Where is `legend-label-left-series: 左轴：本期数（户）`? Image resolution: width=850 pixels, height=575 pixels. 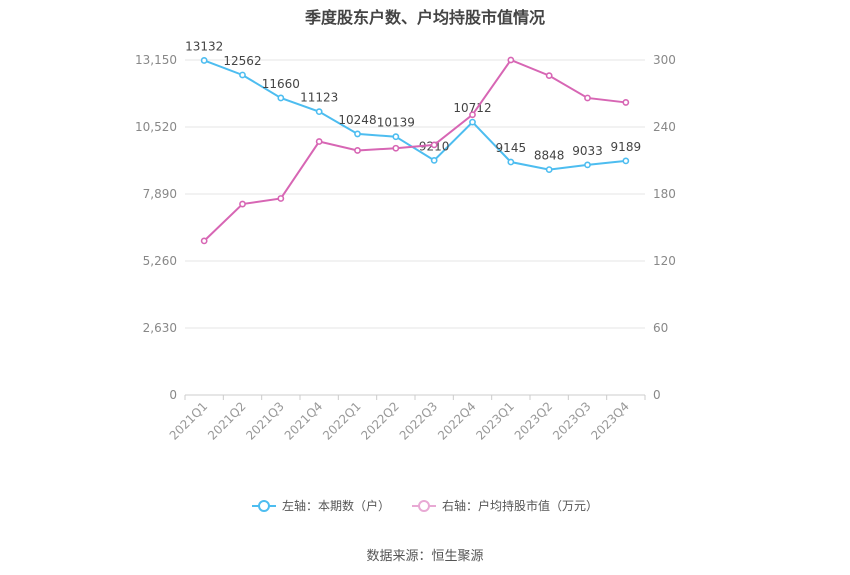 legend-label-left-series: 左轴：本期数（户） is located at coordinates (335, 506).